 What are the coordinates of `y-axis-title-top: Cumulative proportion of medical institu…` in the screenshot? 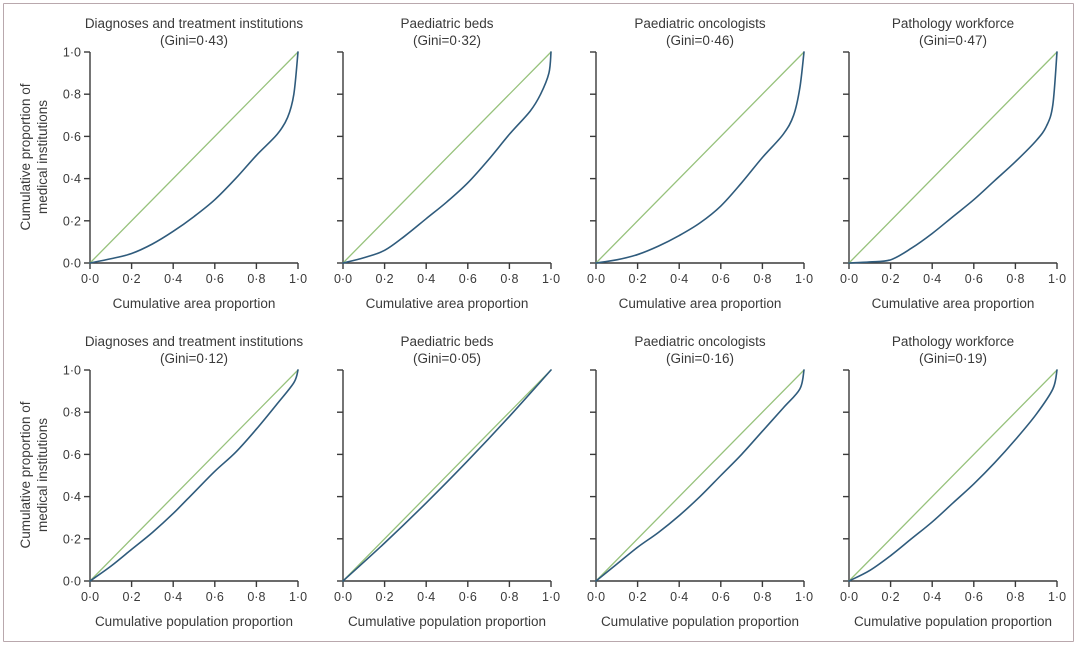 It's located at (34, 156).